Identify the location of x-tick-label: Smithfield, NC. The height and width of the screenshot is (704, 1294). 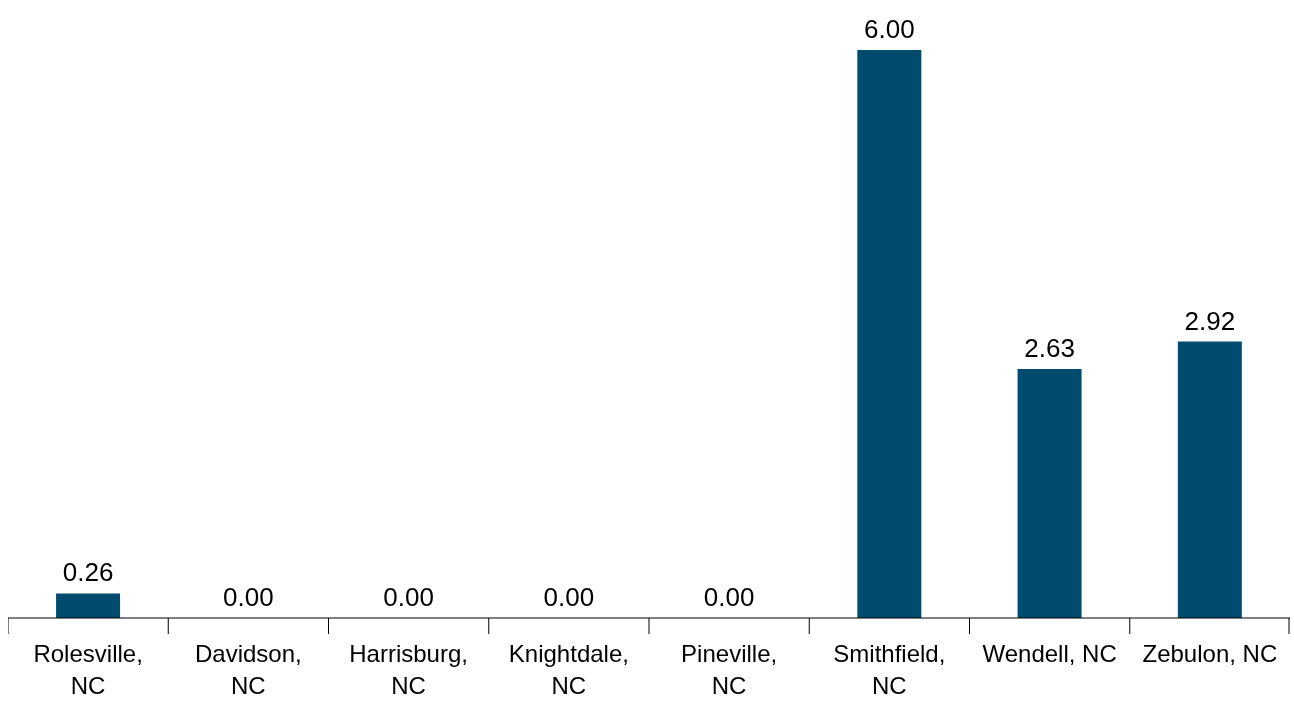
(889, 669).